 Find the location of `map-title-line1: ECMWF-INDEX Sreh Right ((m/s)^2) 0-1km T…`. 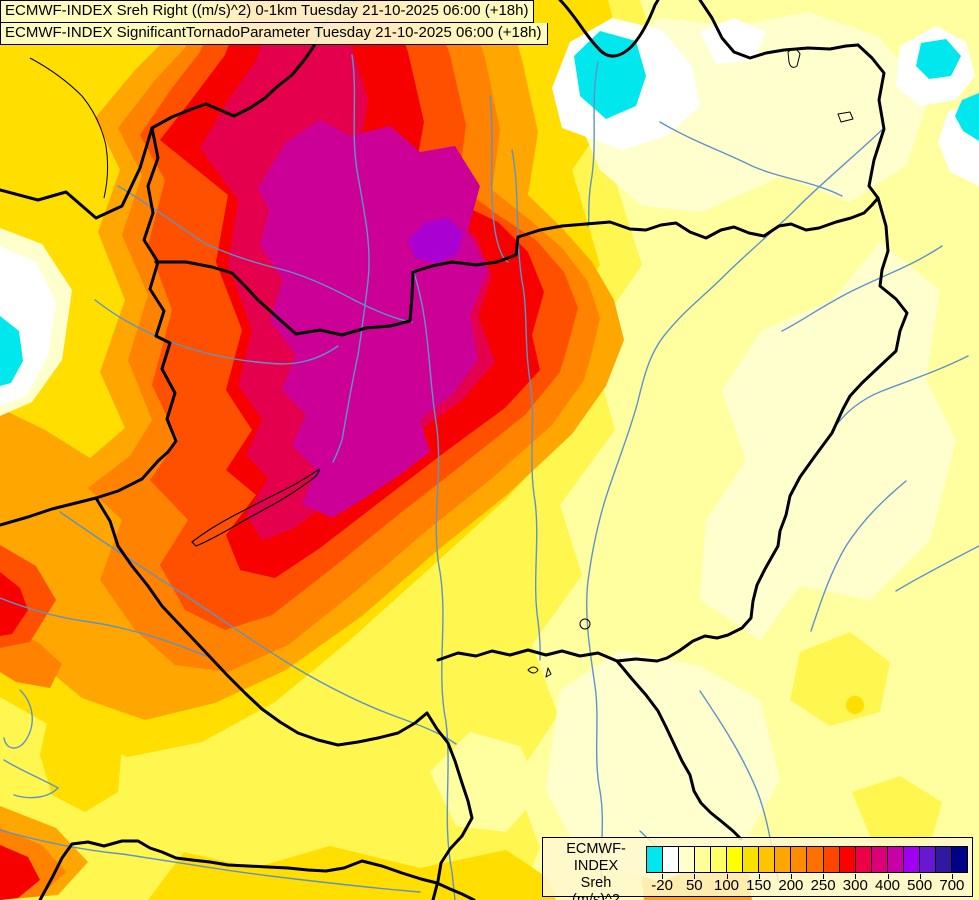

map-title-line1: ECMWF-INDEX Sreh Right ((m/s)^2) 0-1km T… is located at coordinates (267, 11).